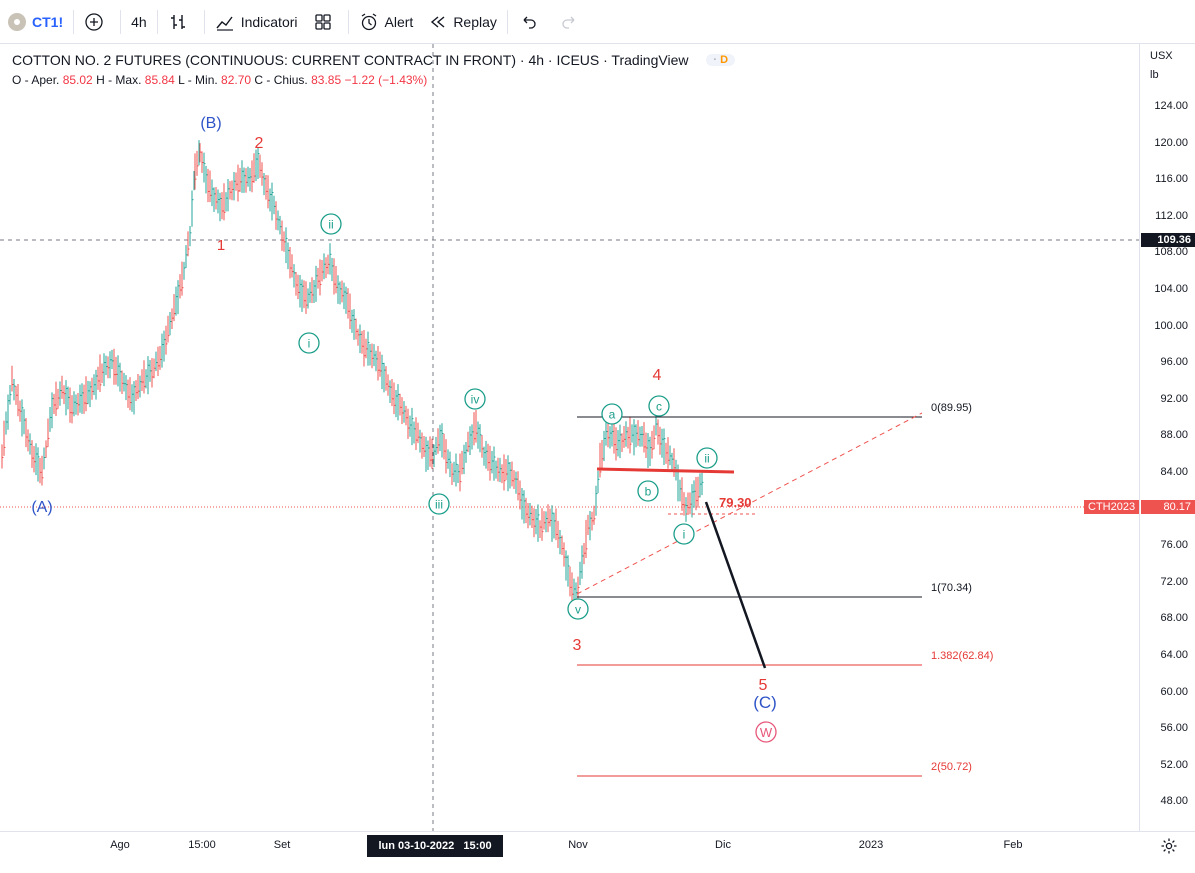 The width and height of the screenshot is (1195, 873). I want to click on replay-label: Replay, so click(475, 21).